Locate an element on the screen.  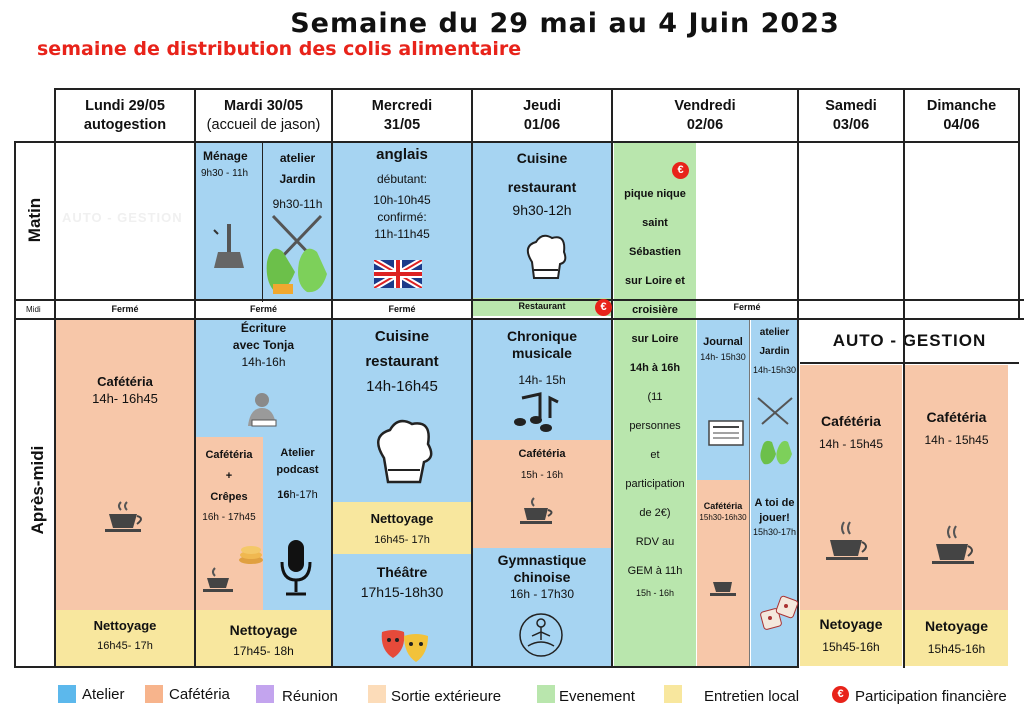
jeudi-cafeteria: Cafétéria 15h - 16h is located at coordinates (542, 494).